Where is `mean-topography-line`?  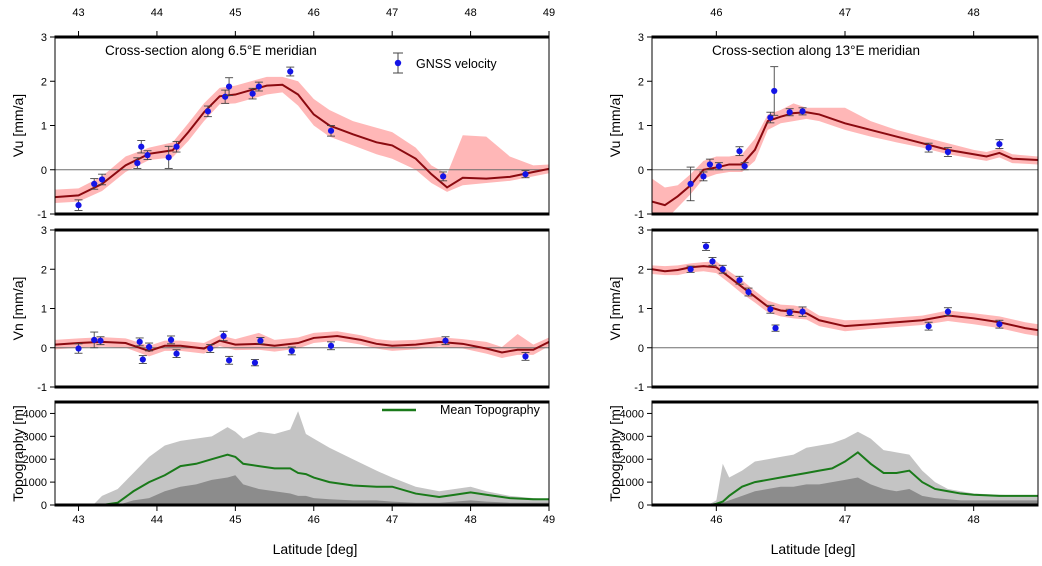 mean-topography-line is located at coordinates (302, 479).